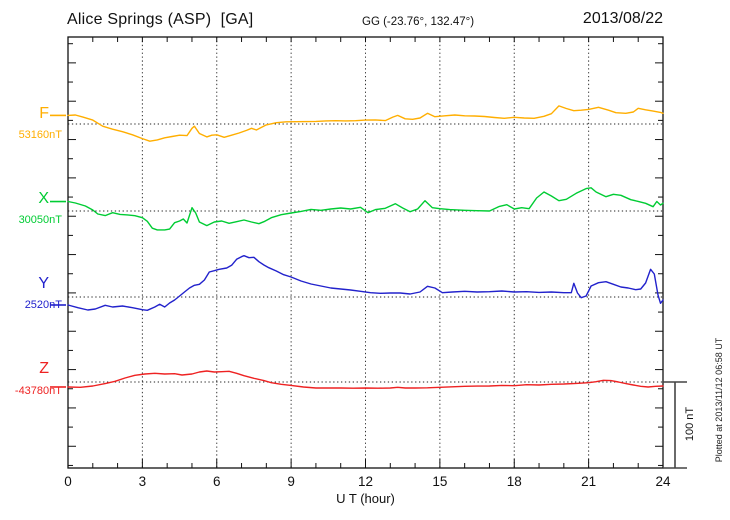  Describe the element at coordinates (365, 123) in the screenshot. I see `f-trace` at that location.